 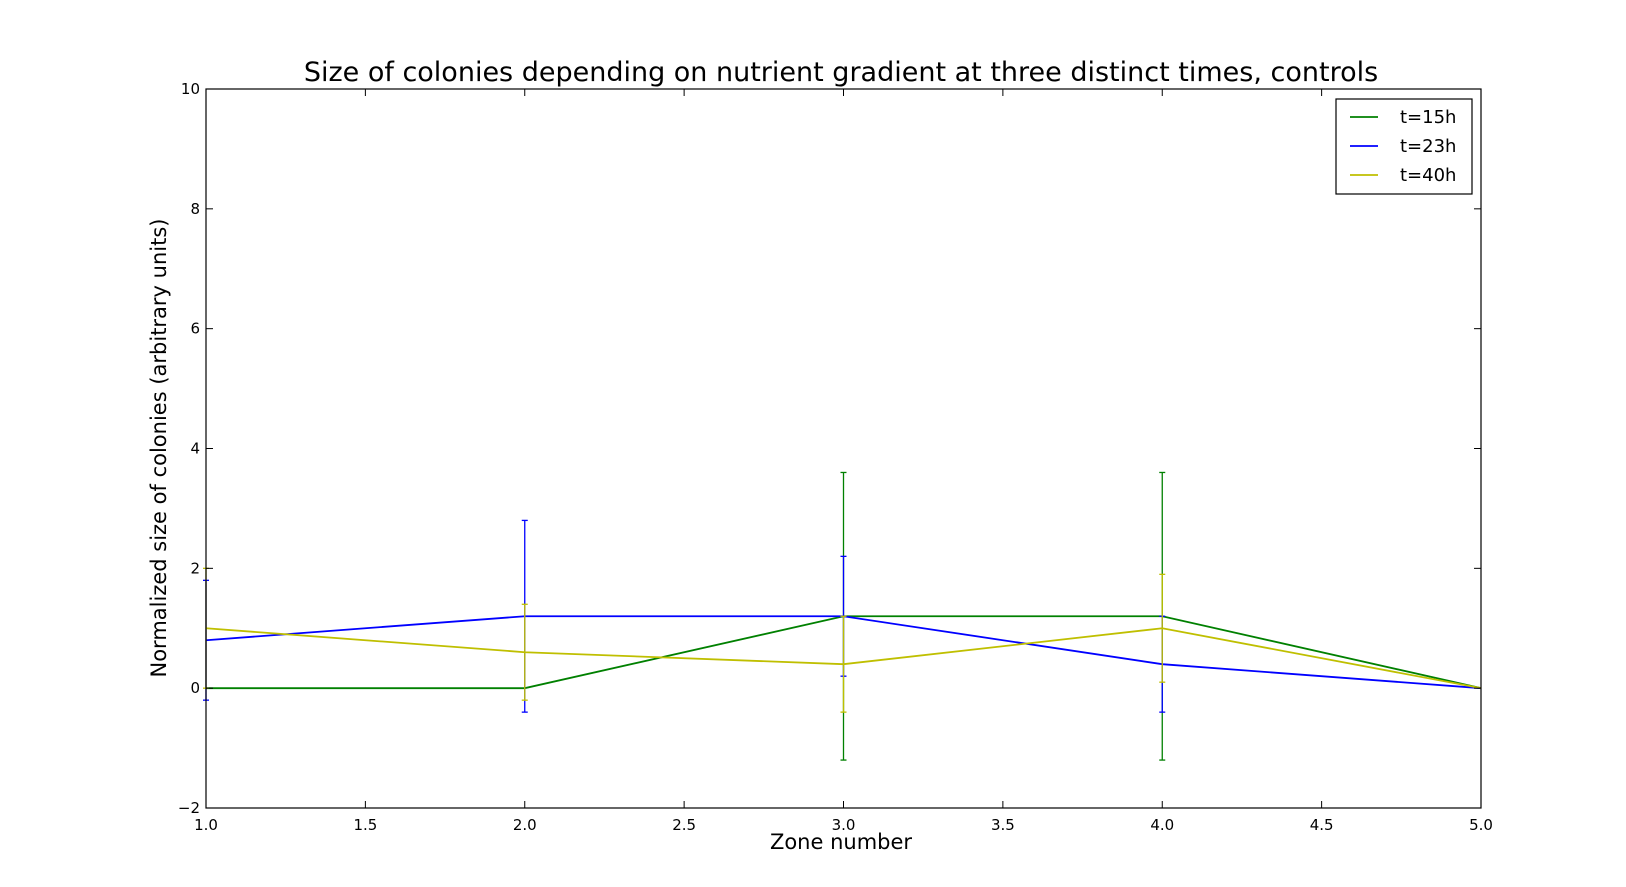 I want to click on x-tick-label: 5.0, so click(x=1481, y=825).